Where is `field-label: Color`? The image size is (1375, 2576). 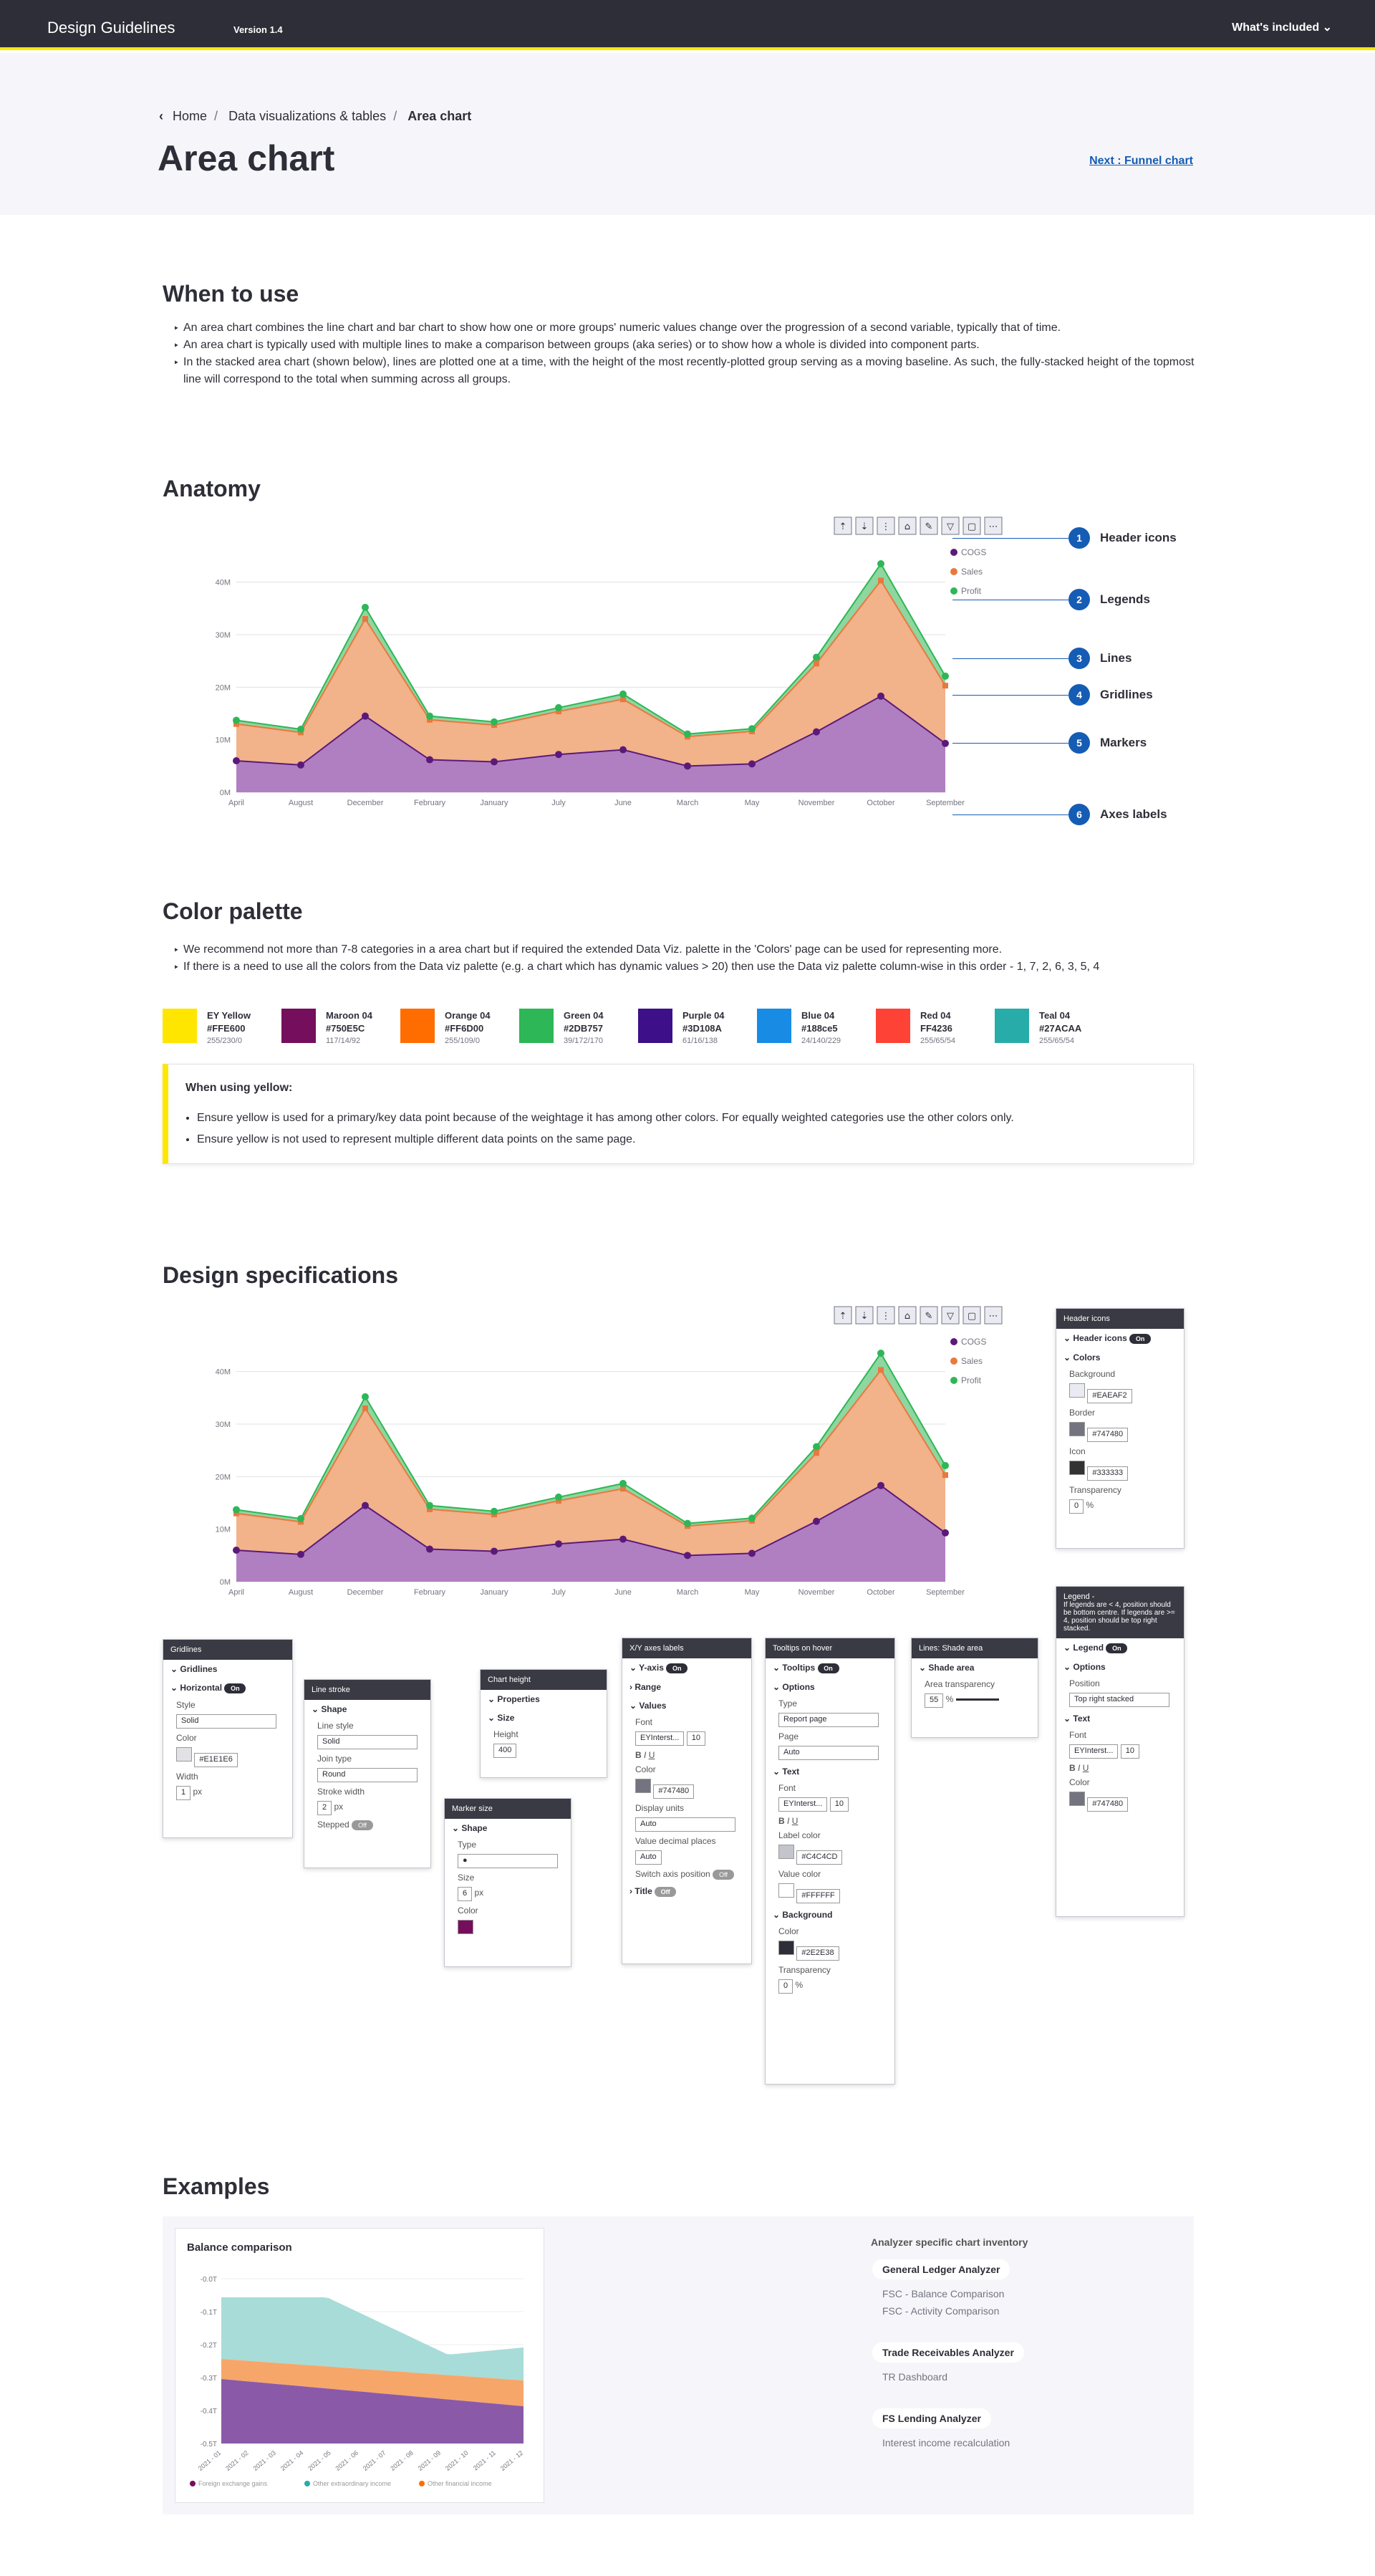
field-label: Color is located at coordinates (645, 1769).